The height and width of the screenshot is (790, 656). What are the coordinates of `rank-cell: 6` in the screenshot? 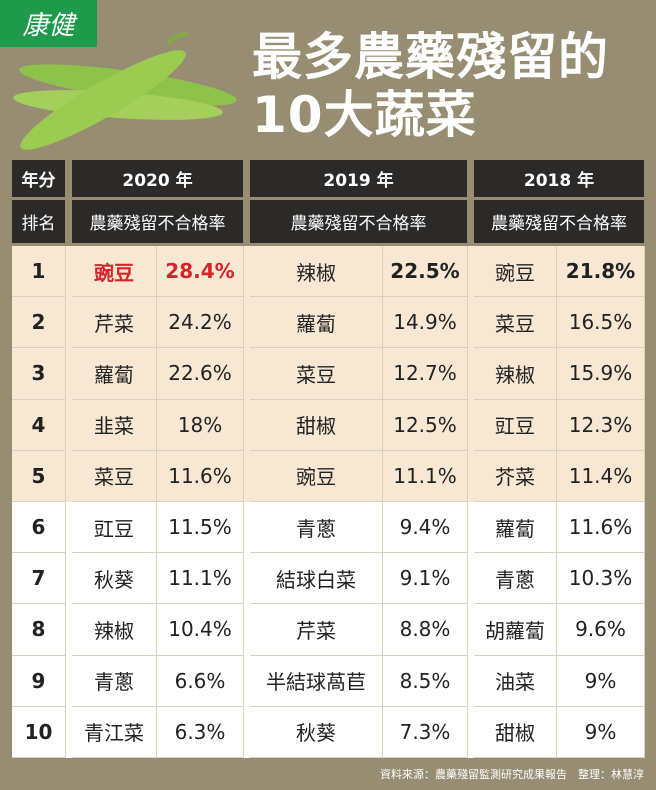 It's located at (39, 527).